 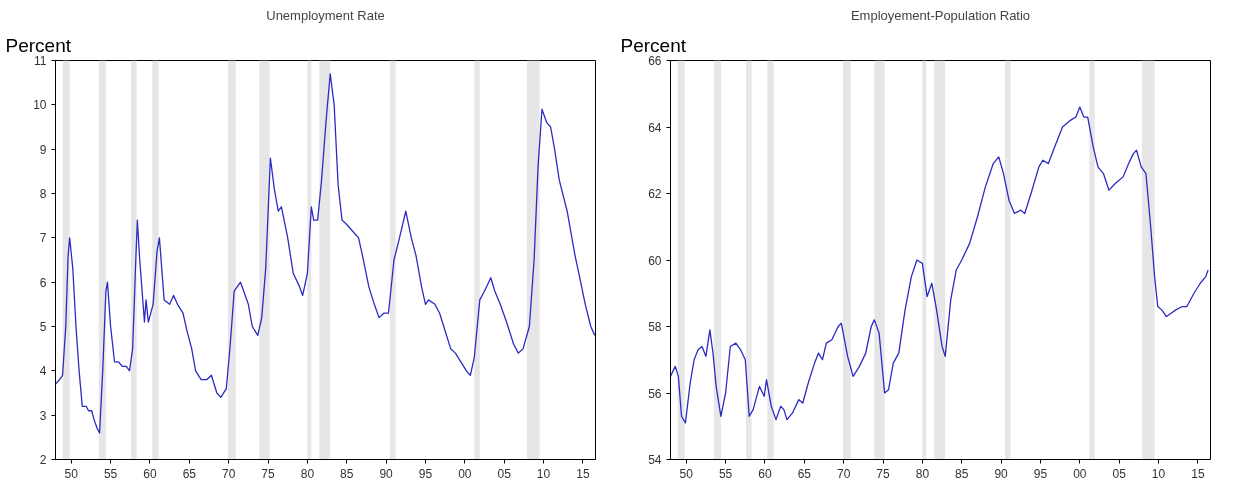 What do you see at coordinates (43, 282) in the screenshot?
I see `y-tick-label: 6` at bounding box center [43, 282].